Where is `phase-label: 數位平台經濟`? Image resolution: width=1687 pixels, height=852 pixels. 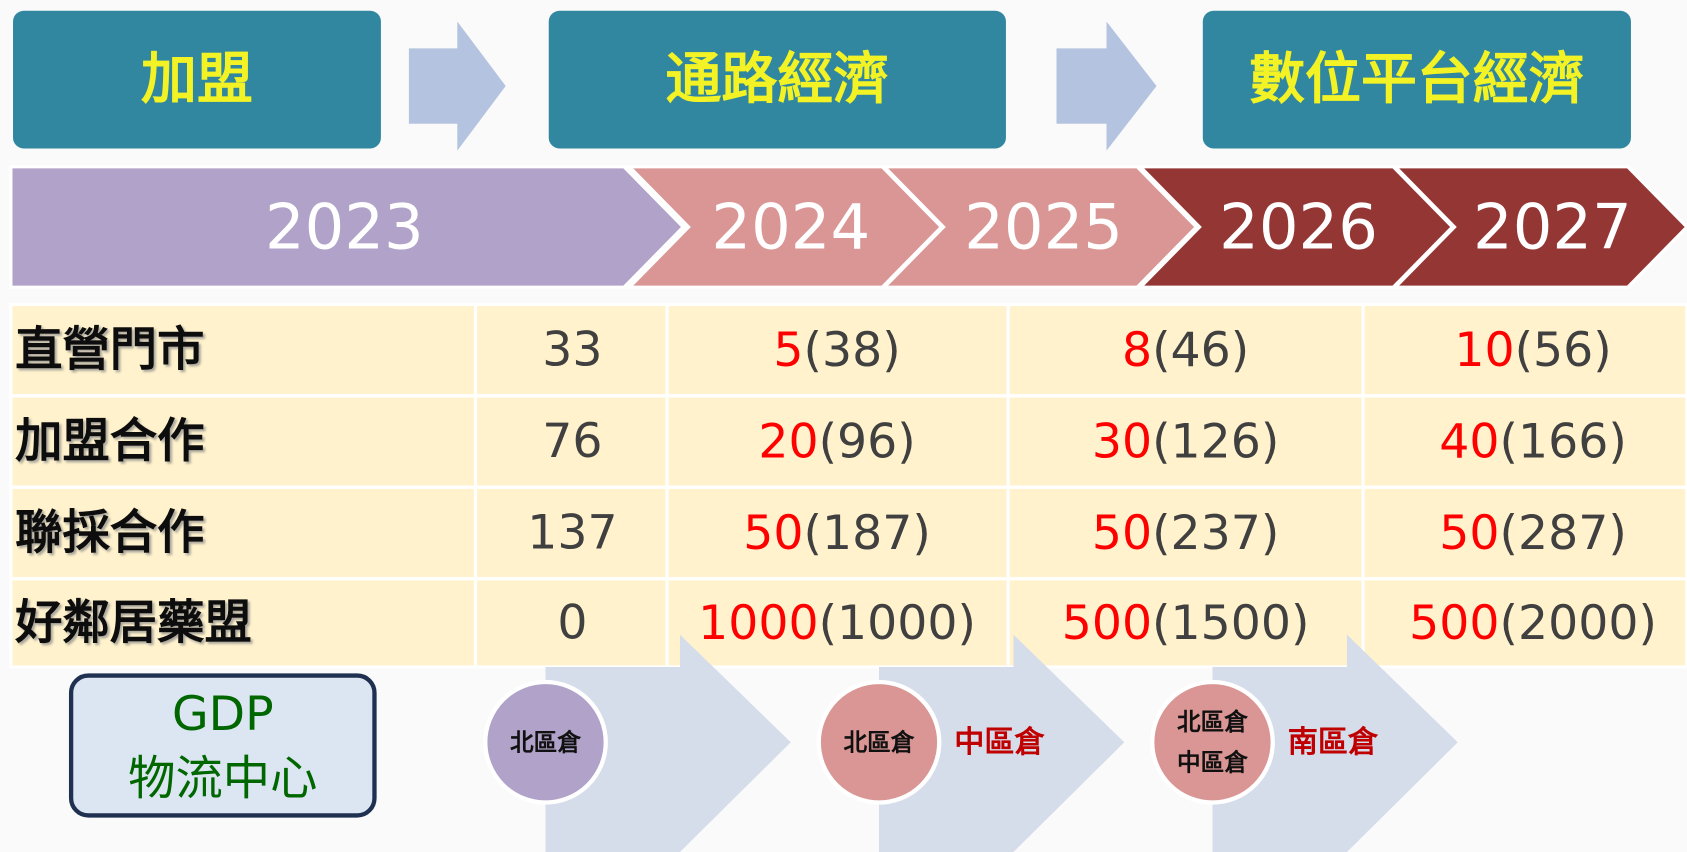
phase-label: 數位平台經濟 is located at coordinates (1417, 79).